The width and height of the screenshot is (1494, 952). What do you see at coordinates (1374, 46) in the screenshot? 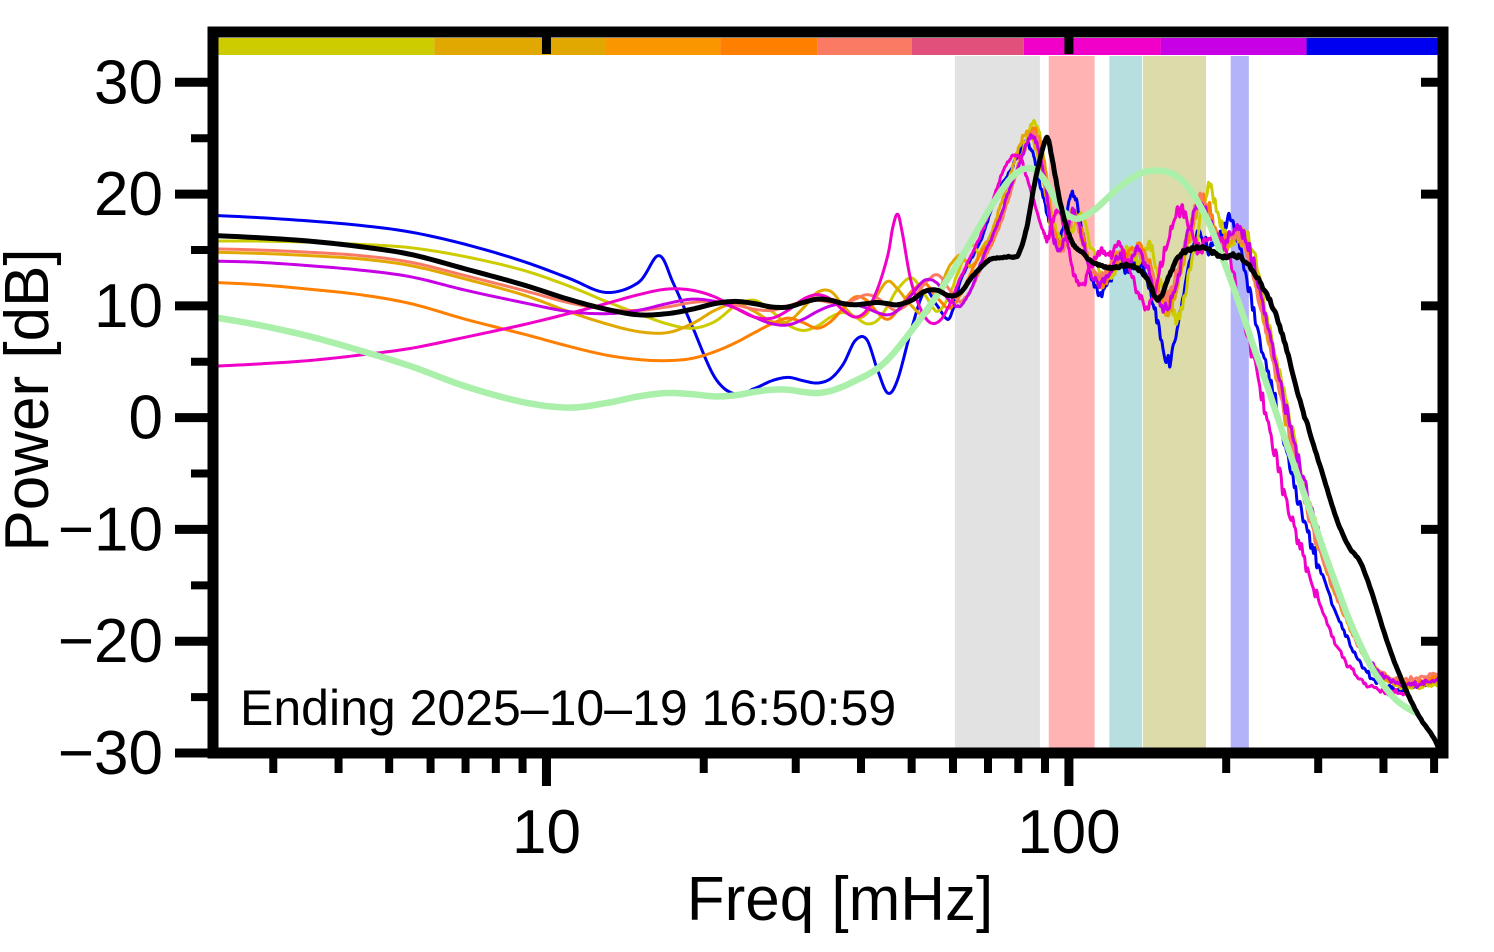
I see `colorbar-segment-blue` at bounding box center [1374, 46].